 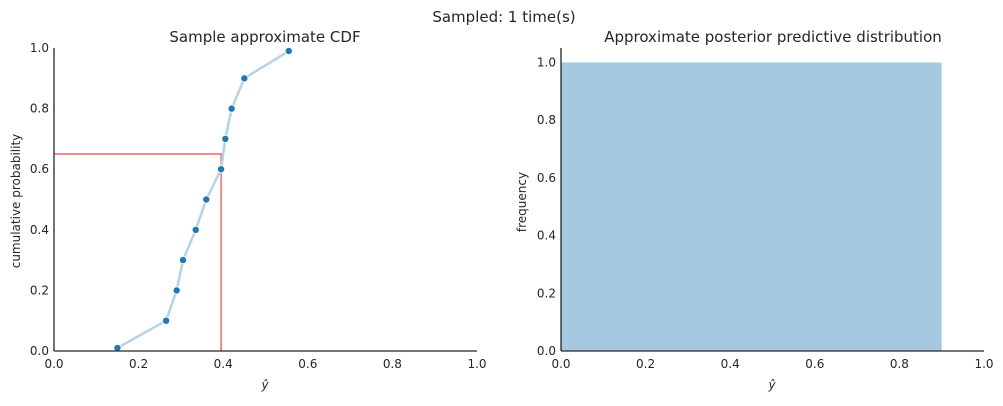 I want to click on cdf-plot-title: Sample approximate CDF, so click(x=264, y=37).